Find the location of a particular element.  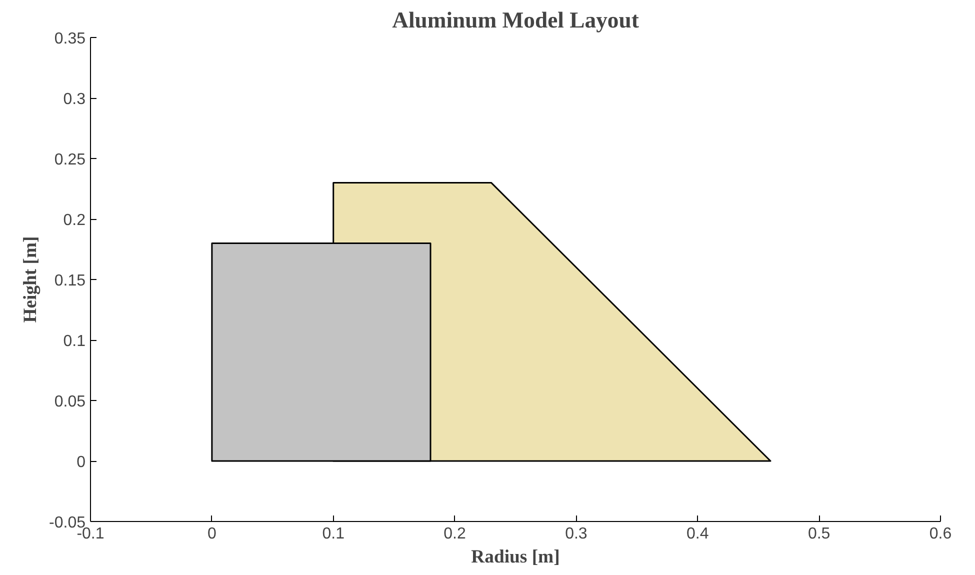

y-tick-label: 0.3 is located at coordinates (74, 99).